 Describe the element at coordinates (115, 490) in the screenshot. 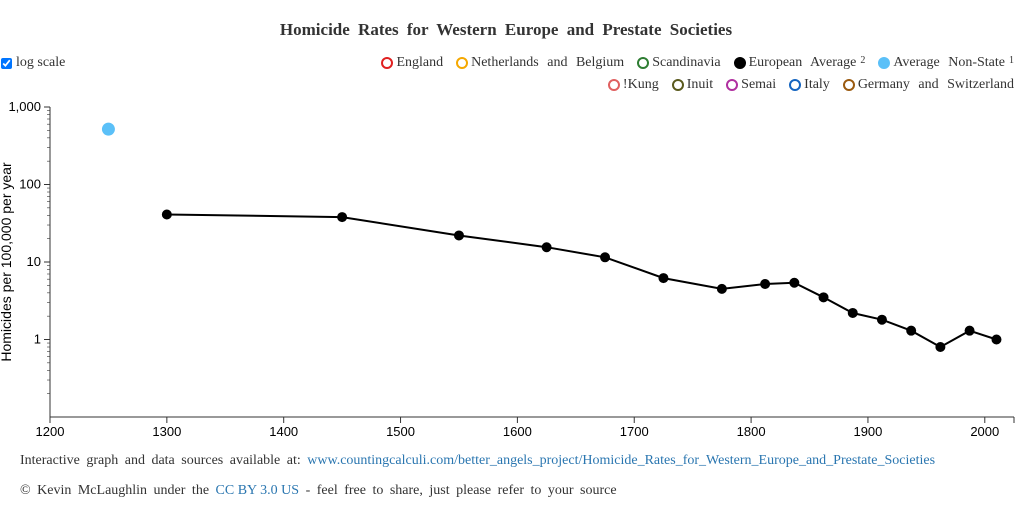

I see `footer-copyright: © Kevin McLaughlin under the` at that location.